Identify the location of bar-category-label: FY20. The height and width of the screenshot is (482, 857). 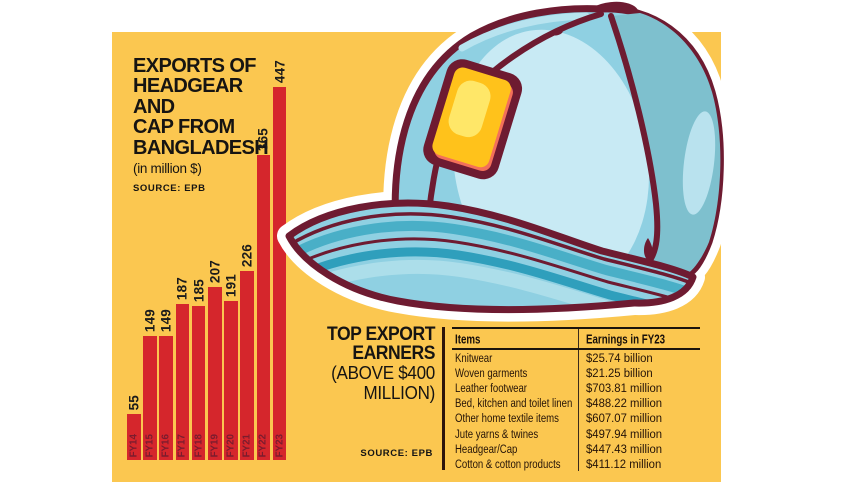
(231, 445).